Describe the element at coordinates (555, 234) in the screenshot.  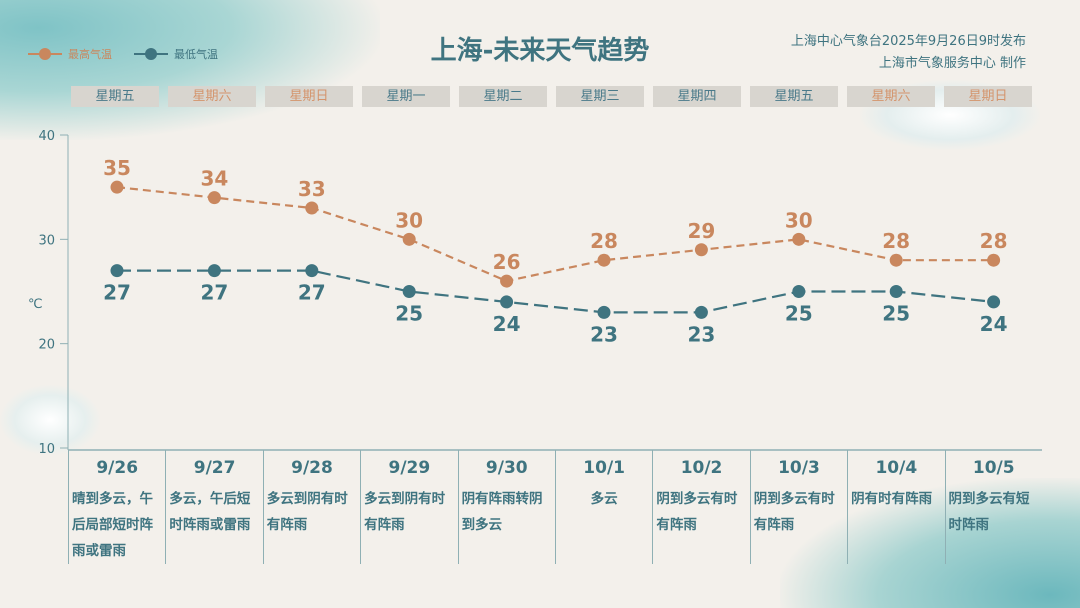
I see `high-temp-line` at that location.